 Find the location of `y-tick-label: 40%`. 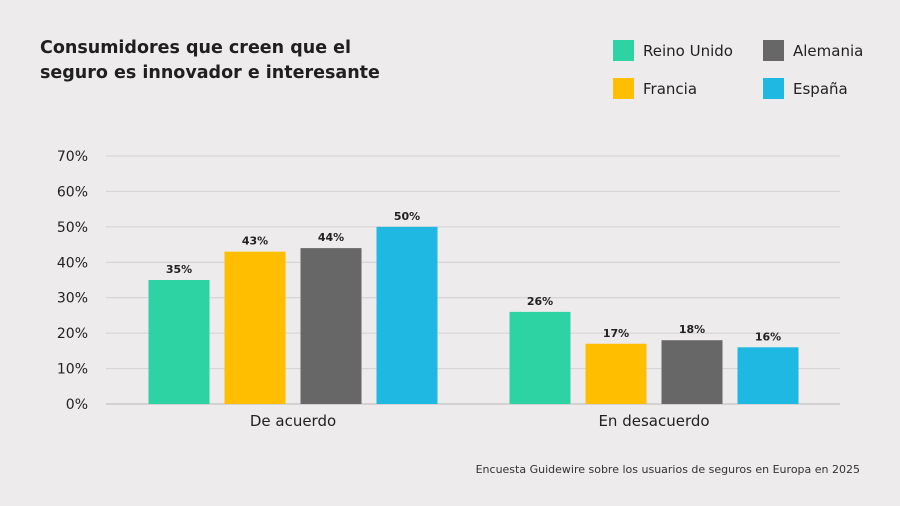

y-tick-label: 40% is located at coordinates (72, 263).